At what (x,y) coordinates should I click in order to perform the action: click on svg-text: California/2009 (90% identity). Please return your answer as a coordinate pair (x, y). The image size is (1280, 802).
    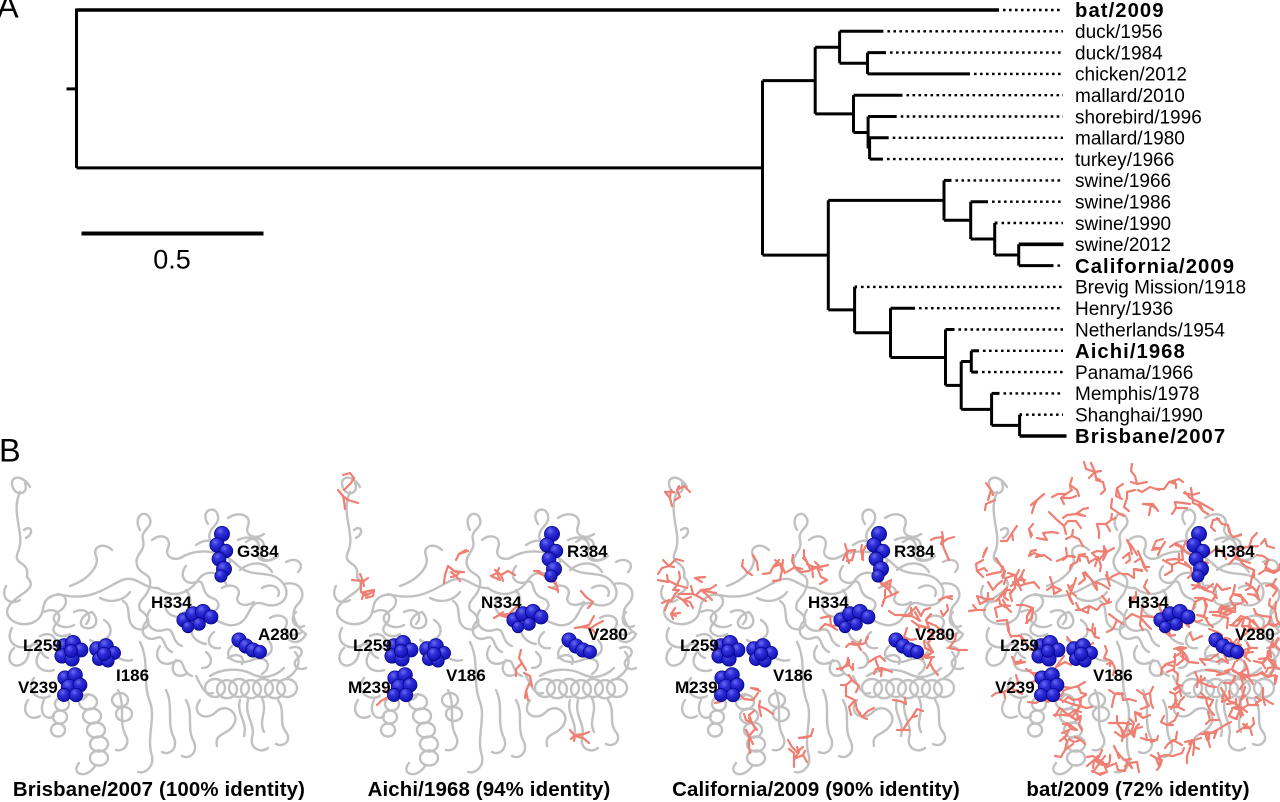
    Looking at the image, I should click on (816, 790).